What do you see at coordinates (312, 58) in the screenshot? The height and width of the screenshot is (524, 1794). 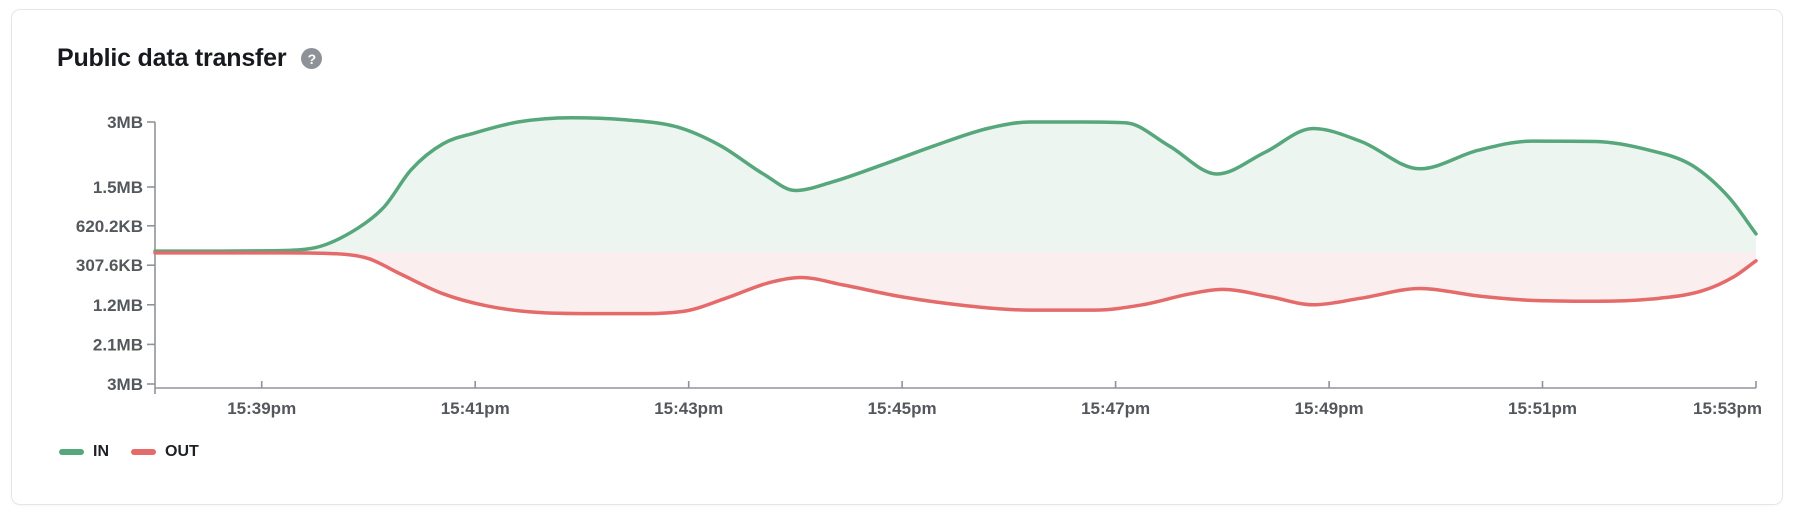 I see `help-icon: ?` at bounding box center [312, 58].